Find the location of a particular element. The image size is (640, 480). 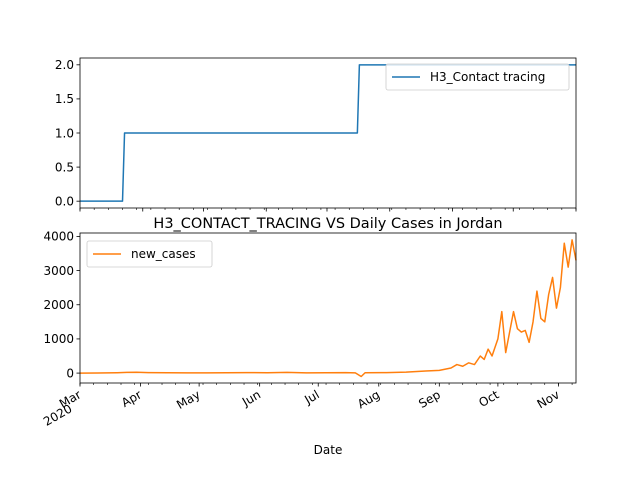

bottom-y-axis: 0 1000 2000 3000 4000 is located at coordinates (61, 305).